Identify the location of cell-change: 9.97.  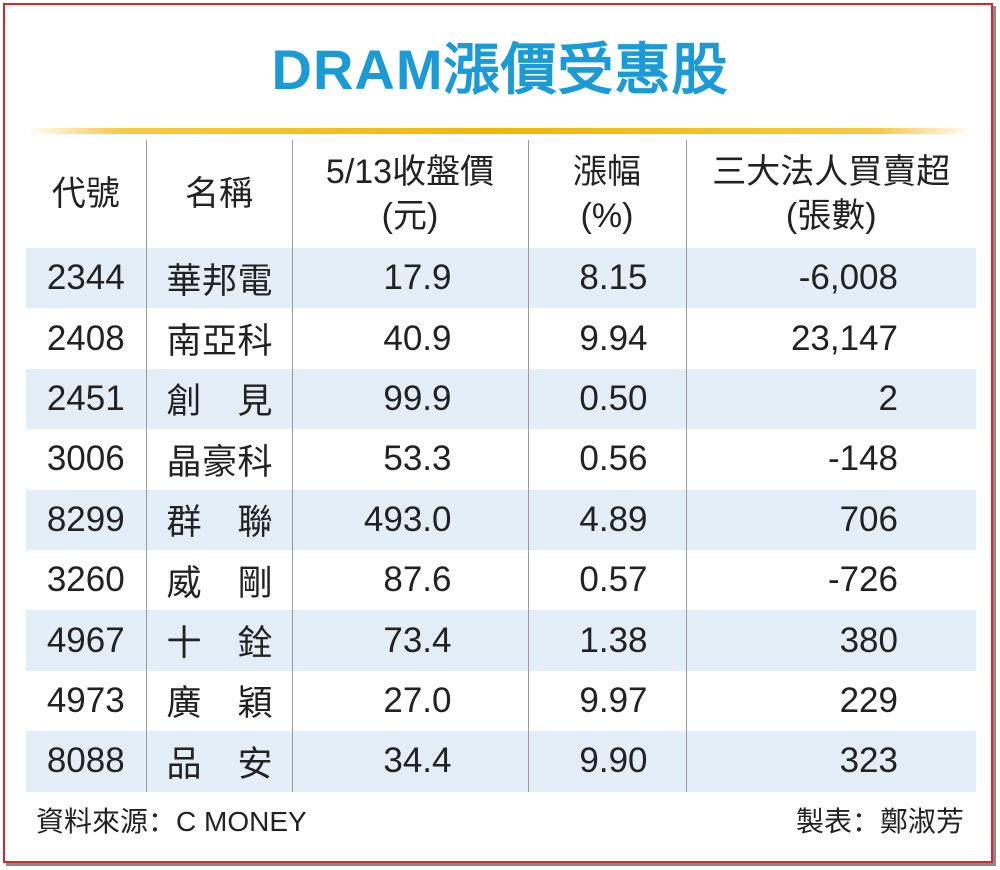
(606, 701).